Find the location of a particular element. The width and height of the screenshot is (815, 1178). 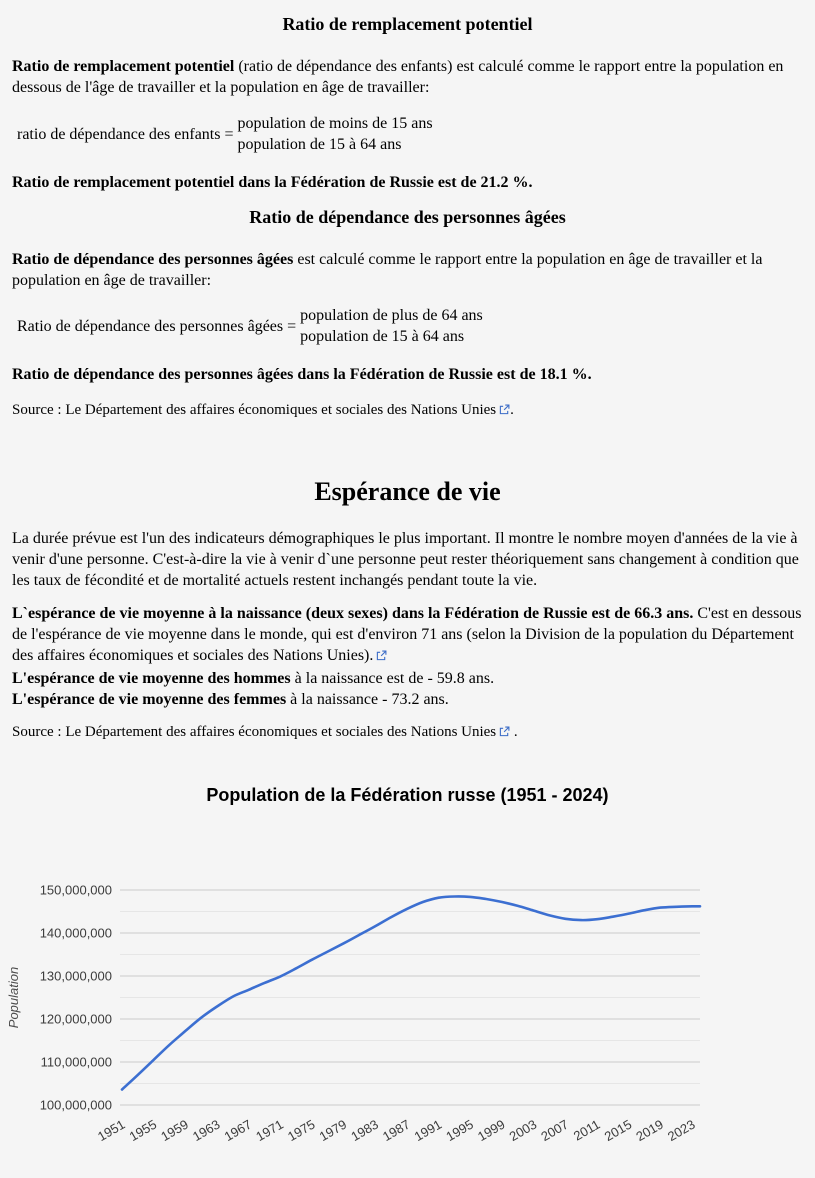

life-expectancy-title: Espérance de vie is located at coordinates (407, 491).